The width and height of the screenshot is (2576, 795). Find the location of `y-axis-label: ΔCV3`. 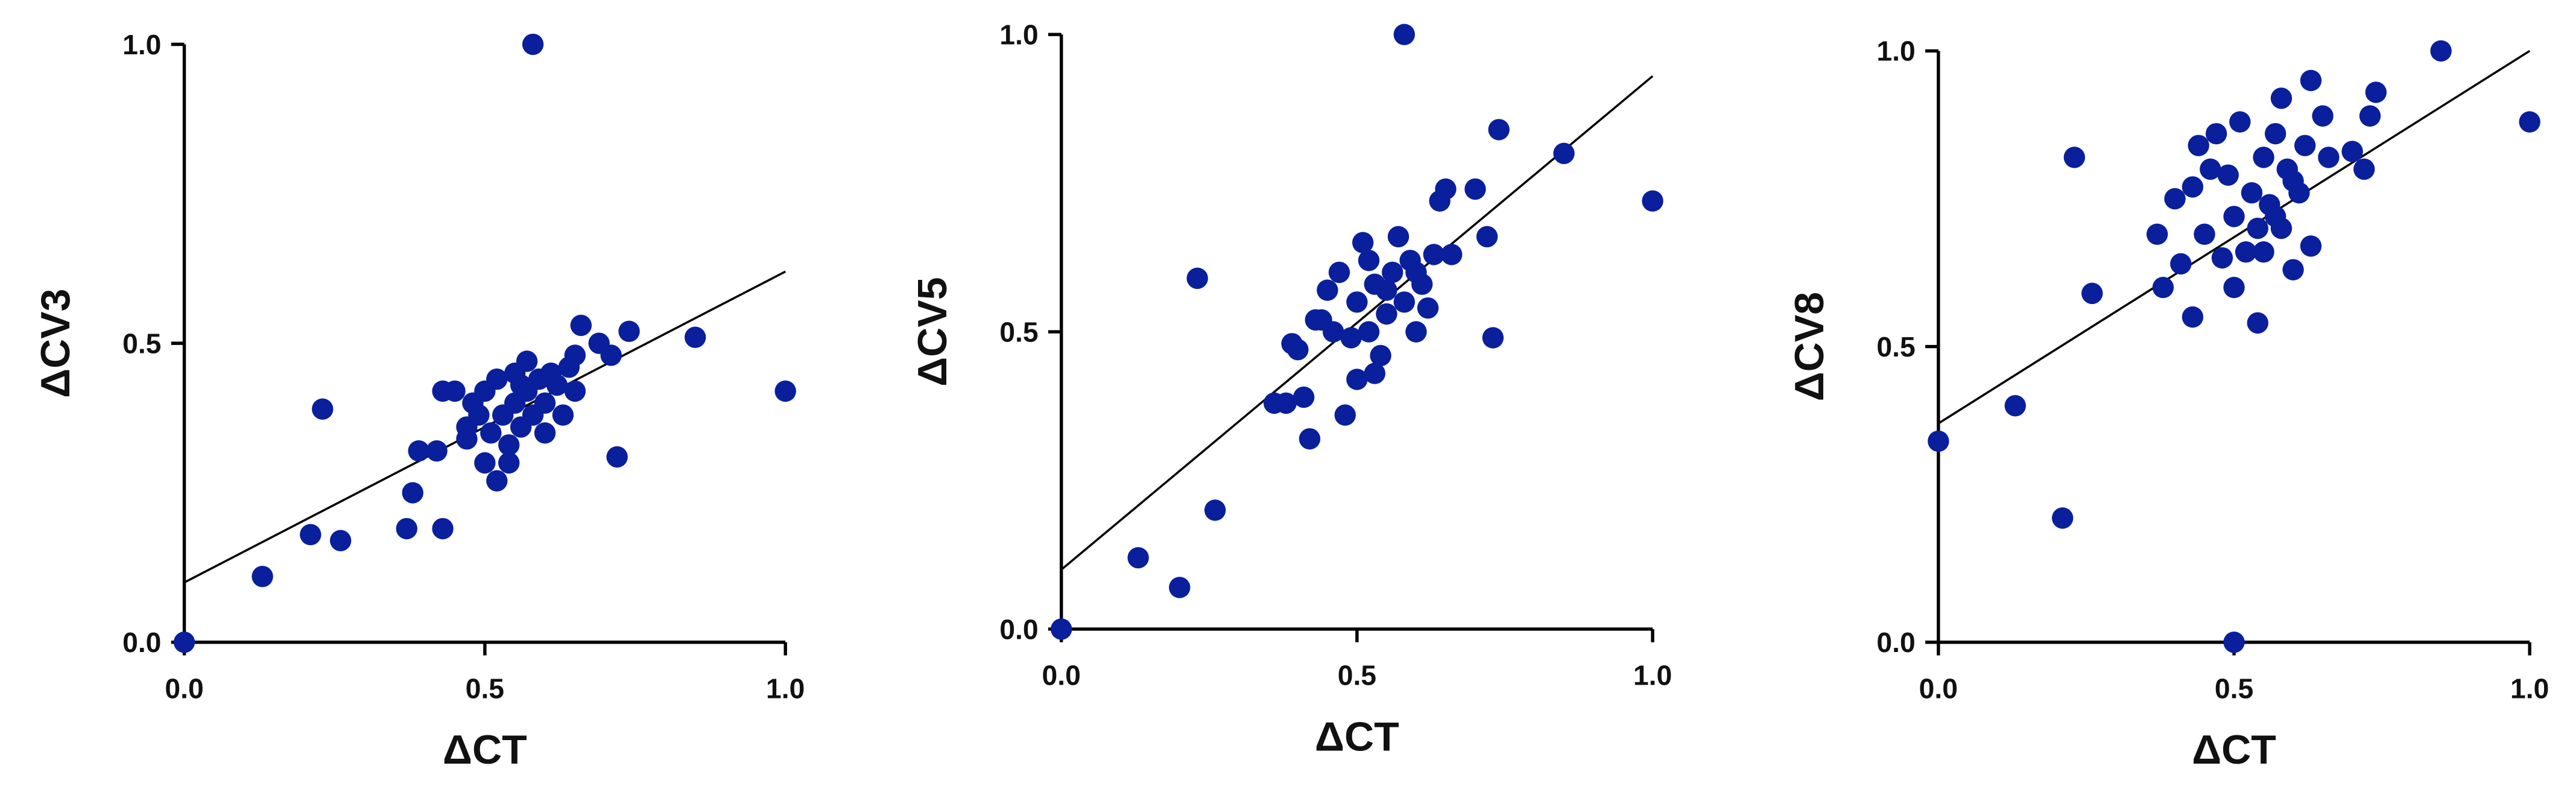

y-axis-label: ΔCV3 is located at coordinates (55, 343).